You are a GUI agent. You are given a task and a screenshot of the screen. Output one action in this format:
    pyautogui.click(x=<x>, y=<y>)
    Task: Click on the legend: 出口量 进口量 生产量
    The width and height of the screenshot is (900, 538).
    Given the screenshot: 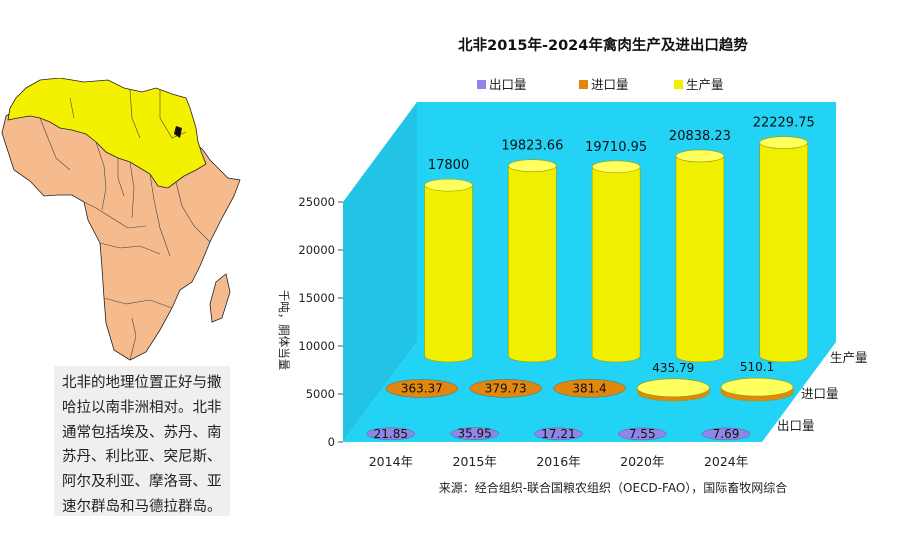 What is the action you would take?
    pyautogui.click(x=600, y=84)
    